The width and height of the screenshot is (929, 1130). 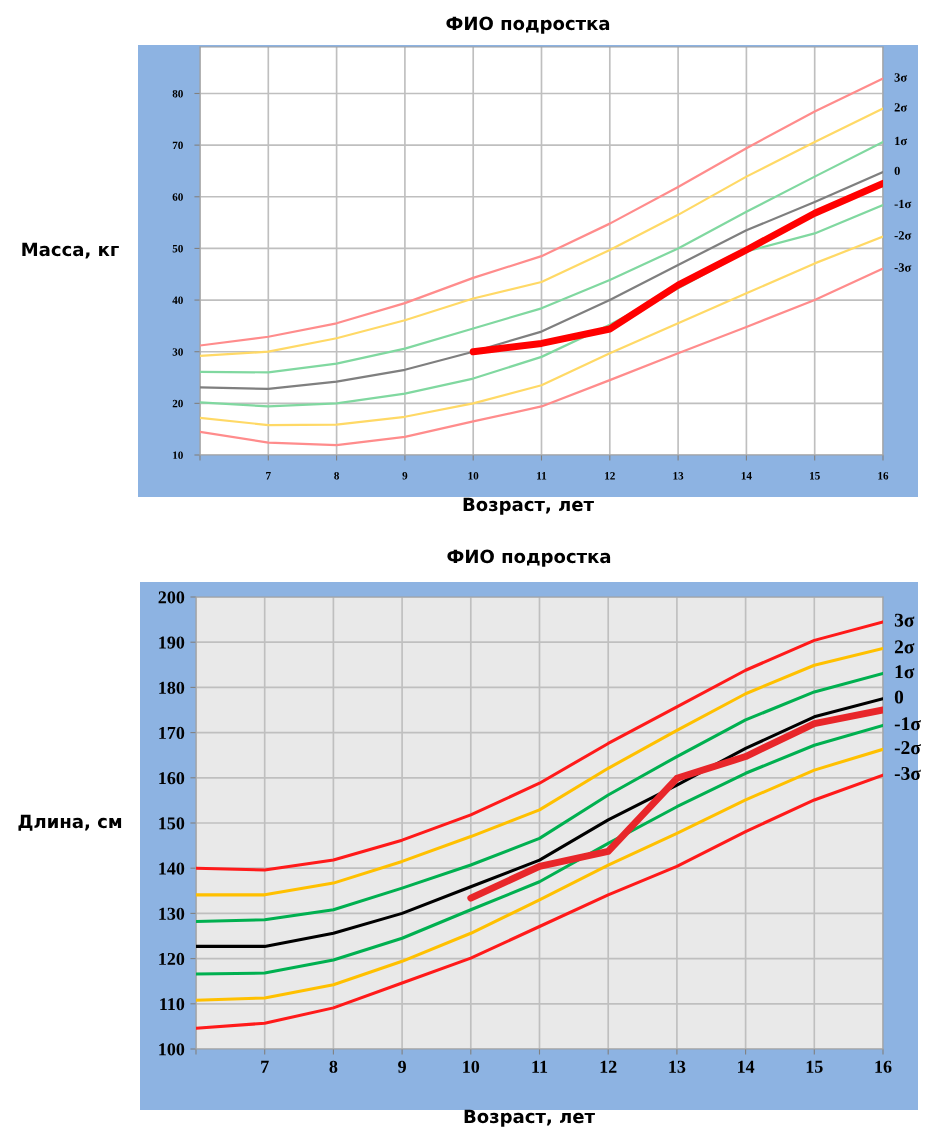 What do you see at coordinates (177, 403) in the screenshot?
I see `y-tick-label: 20` at bounding box center [177, 403].